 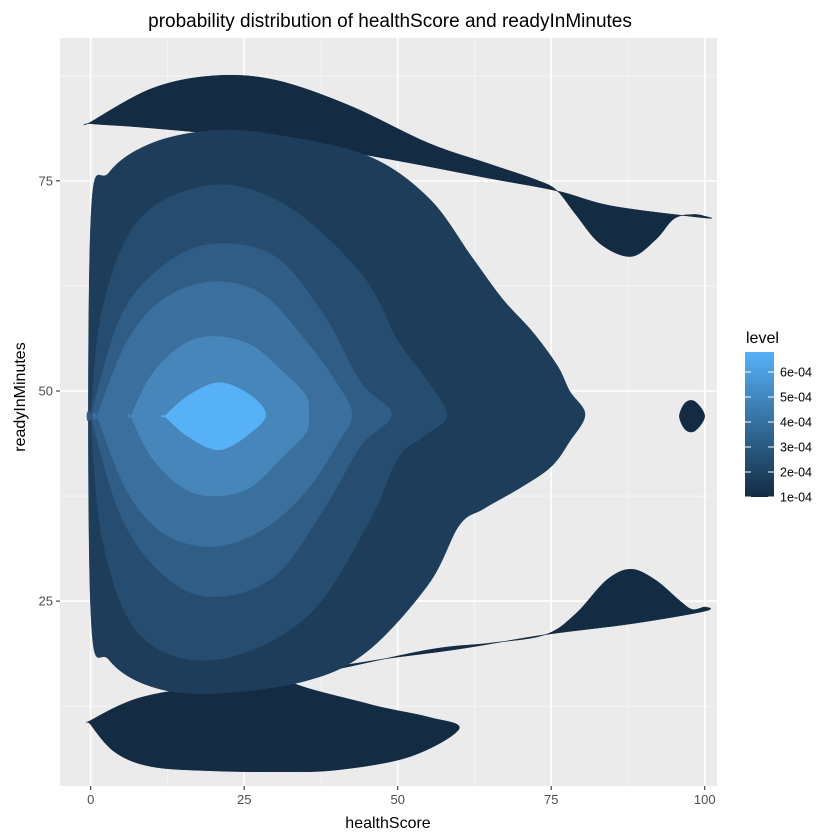 I want to click on x-tick-label: 50, so click(x=397, y=799).